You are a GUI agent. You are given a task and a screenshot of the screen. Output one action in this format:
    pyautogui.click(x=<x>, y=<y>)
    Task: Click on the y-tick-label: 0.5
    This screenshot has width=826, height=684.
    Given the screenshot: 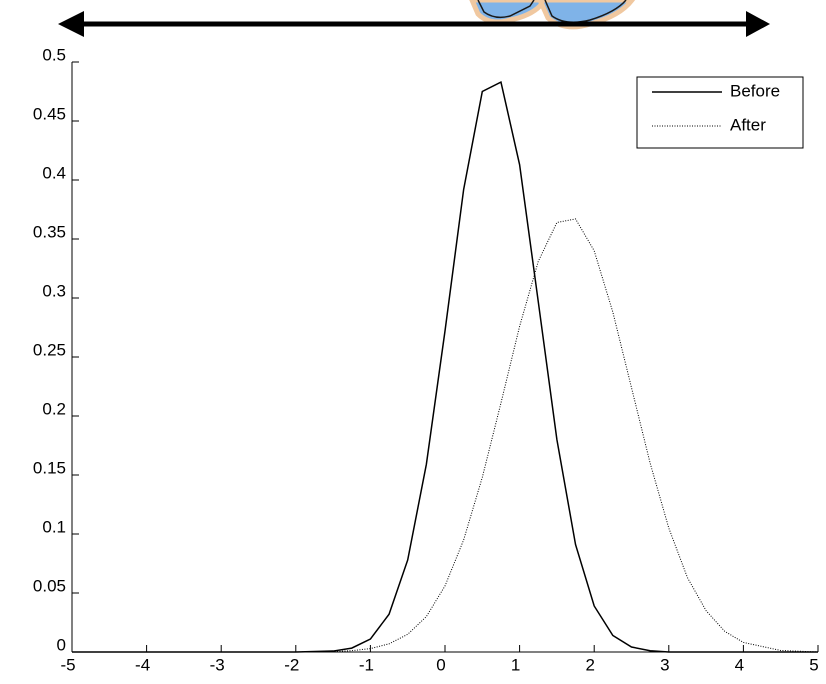 What is the action you would take?
    pyautogui.click(x=54, y=54)
    